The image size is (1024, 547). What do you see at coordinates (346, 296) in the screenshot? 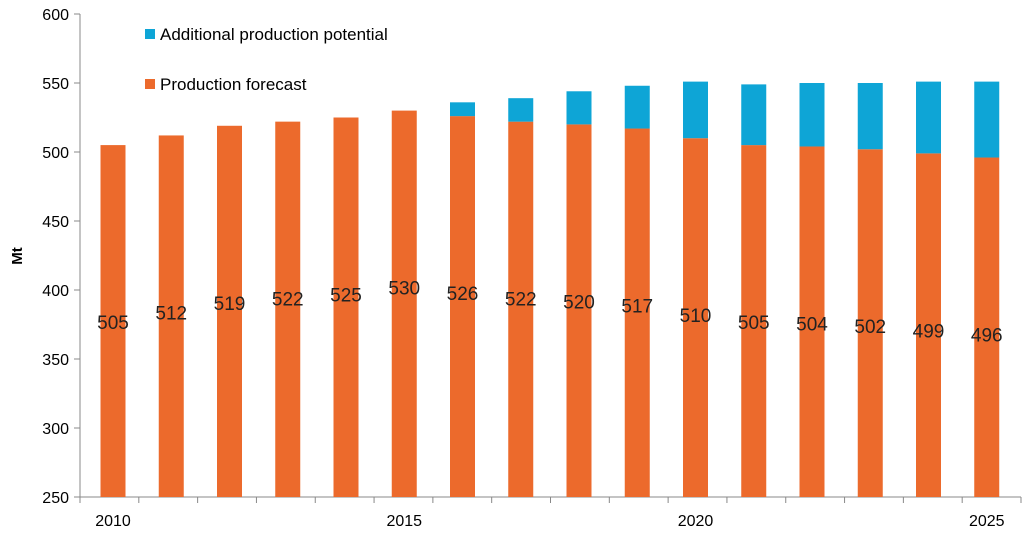
I see `data-label: 525` at bounding box center [346, 296].